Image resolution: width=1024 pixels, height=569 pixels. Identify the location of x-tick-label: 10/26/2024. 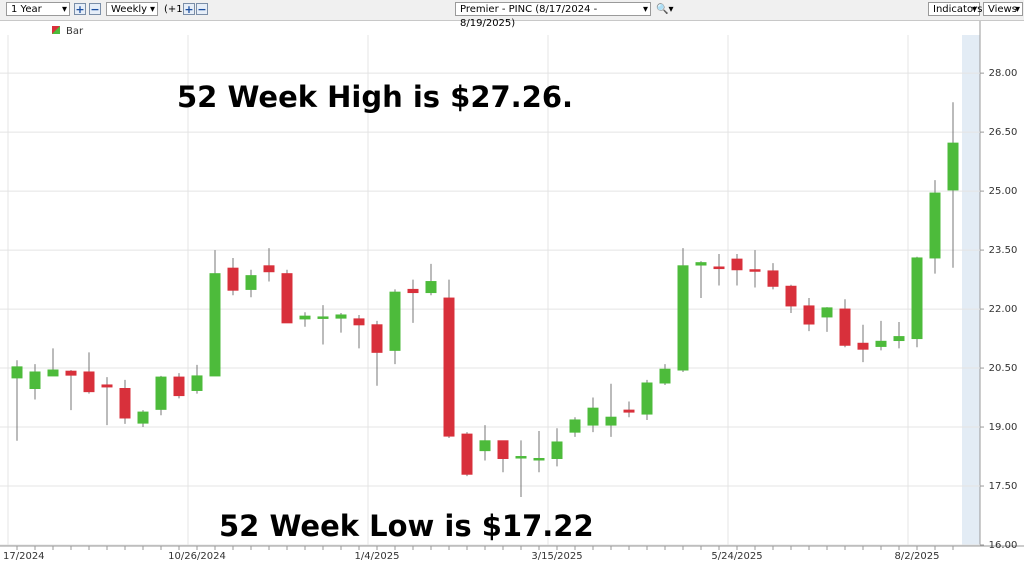
(197, 556).